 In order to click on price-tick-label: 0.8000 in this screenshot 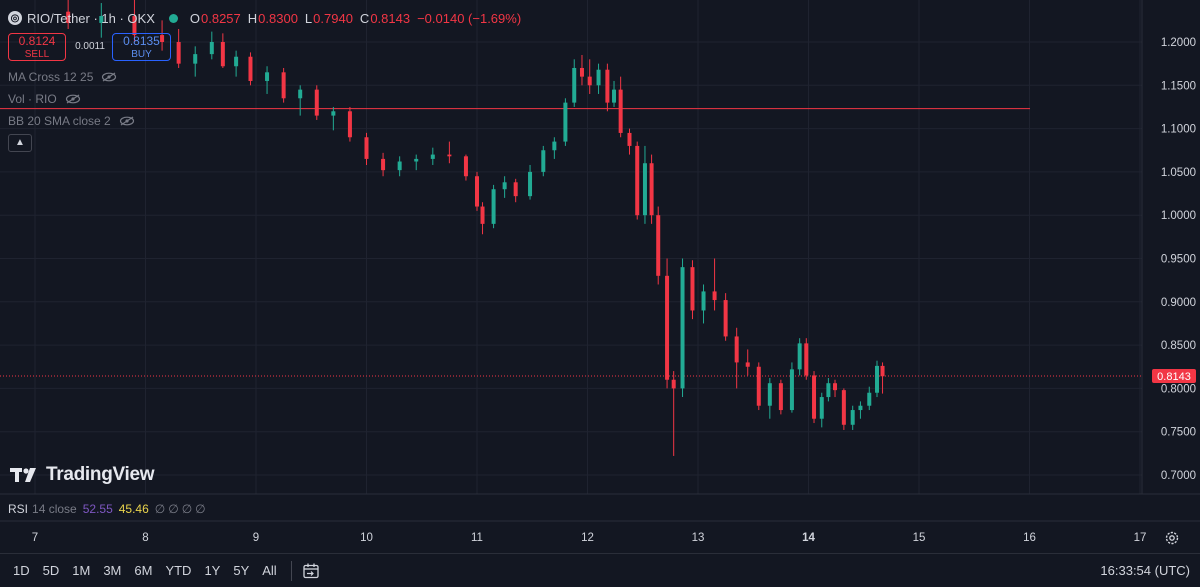, I will do `click(1178, 389)`.